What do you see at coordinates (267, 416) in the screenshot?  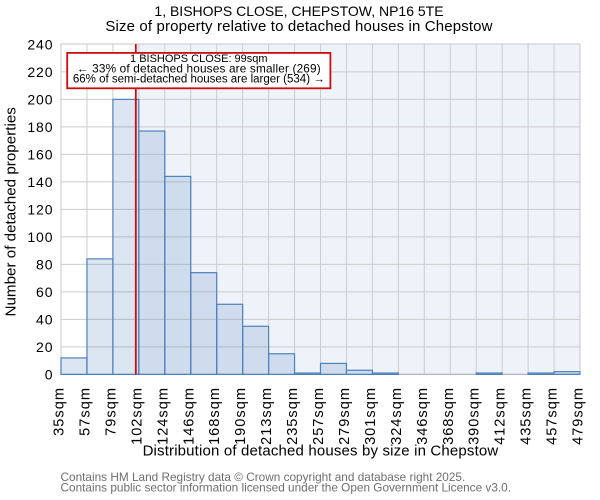 I see `svg-text: 213sqm` at bounding box center [267, 416].